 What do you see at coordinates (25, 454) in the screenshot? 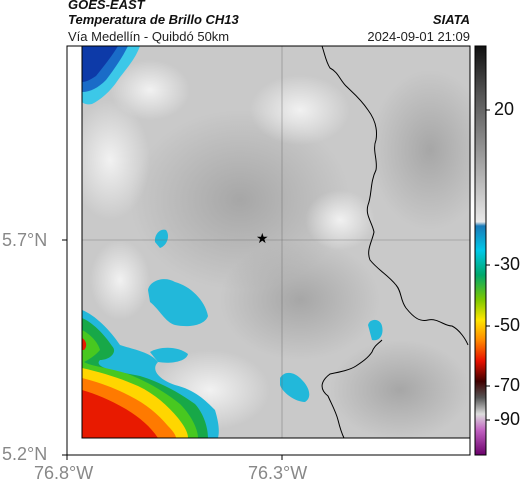
I see `lat-tick-5-2: 5.2°N` at bounding box center [25, 454].